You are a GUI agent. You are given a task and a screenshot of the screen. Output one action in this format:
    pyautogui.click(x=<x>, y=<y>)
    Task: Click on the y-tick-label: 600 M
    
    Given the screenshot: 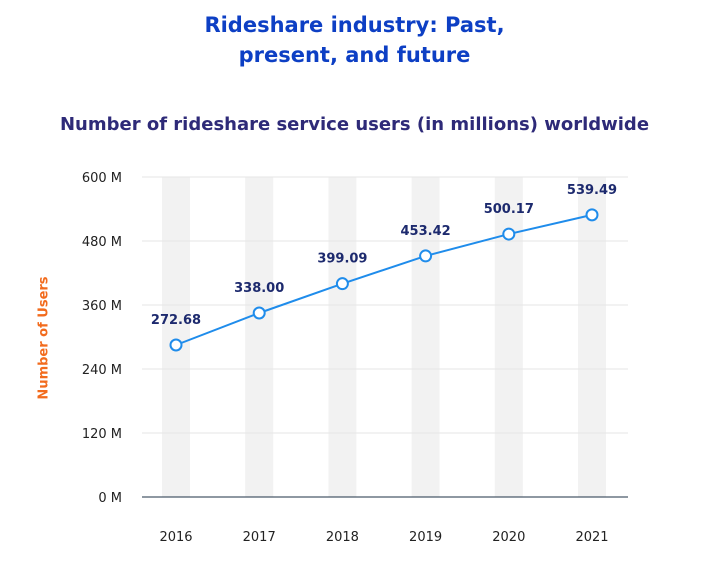 What is the action you would take?
    pyautogui.click(x=102, y=178)
    